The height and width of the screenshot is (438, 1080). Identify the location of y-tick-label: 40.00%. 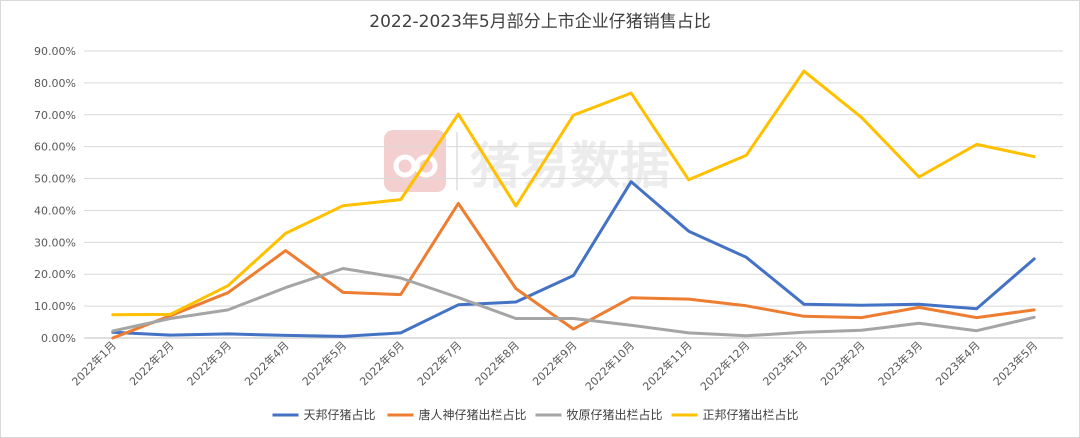
(55, 210).